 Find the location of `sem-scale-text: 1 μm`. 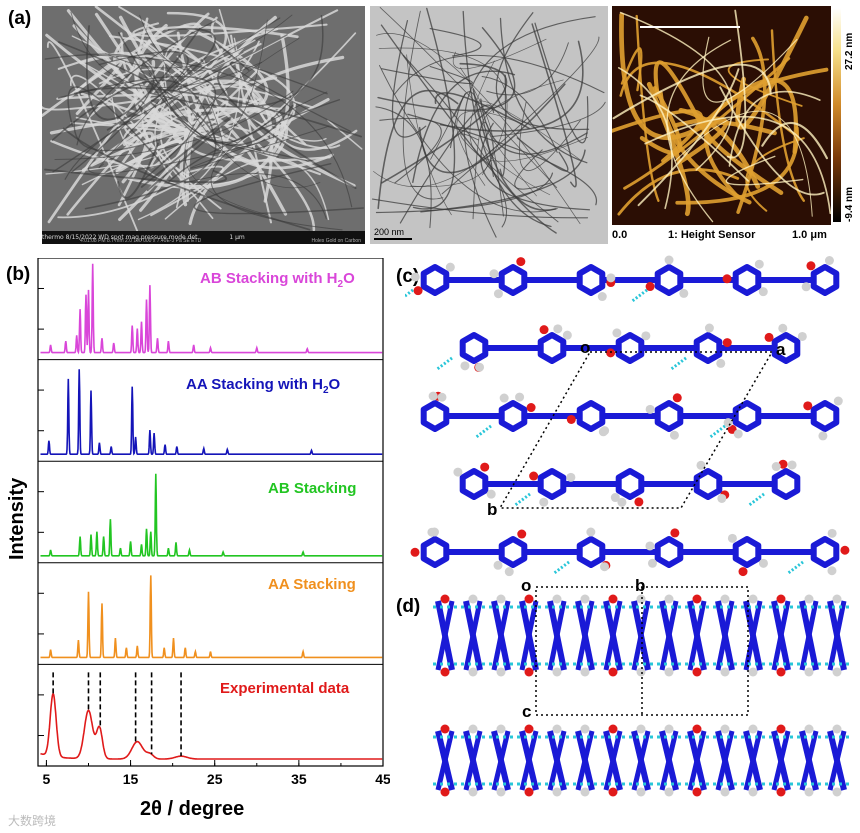

sem-scale-text: 1 μm is located at coordinates (237, 237).